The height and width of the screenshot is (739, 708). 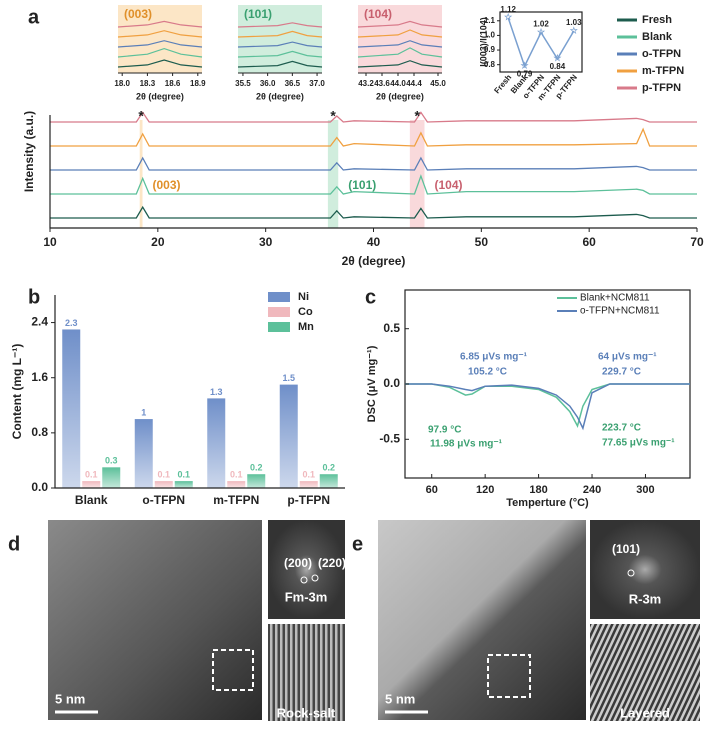 I want to click on x-tick-label: 36.5, so click(x=293, y=83).